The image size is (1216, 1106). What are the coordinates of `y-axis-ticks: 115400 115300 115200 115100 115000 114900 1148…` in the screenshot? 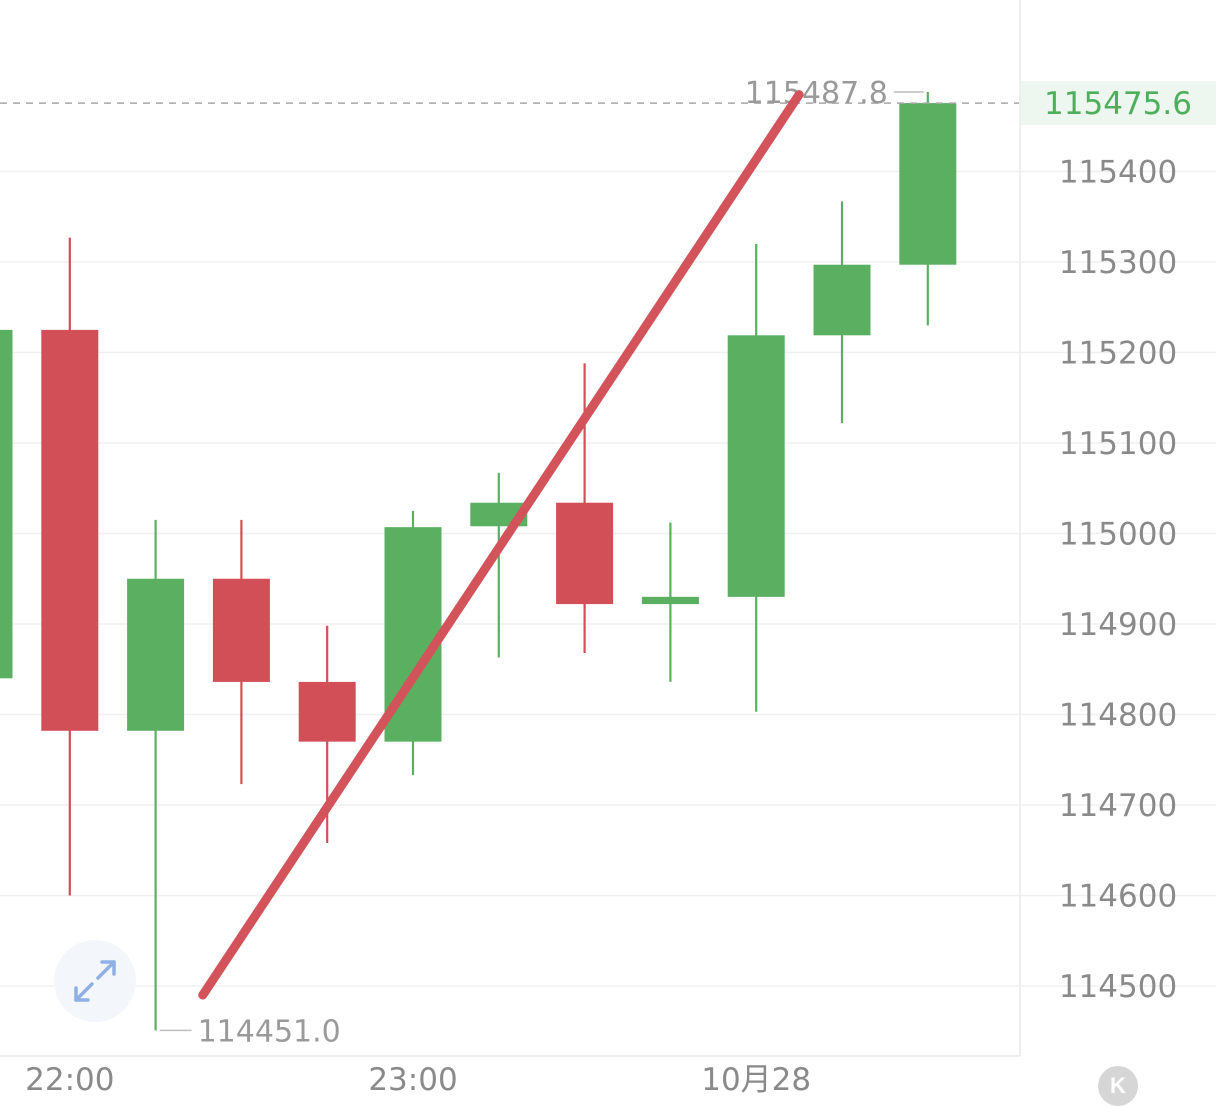 It's located at (1118, 580).